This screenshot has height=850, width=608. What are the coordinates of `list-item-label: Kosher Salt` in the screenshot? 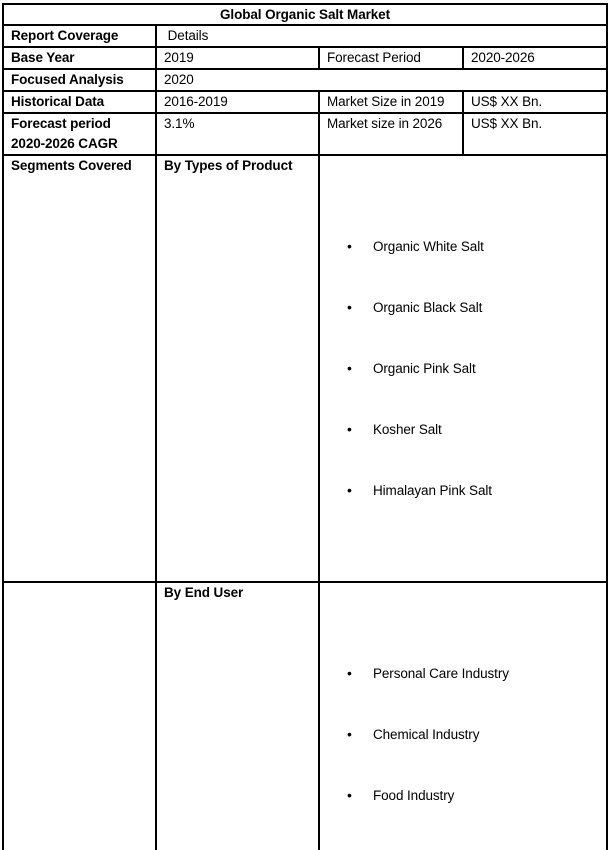 It's located at (407, 429).